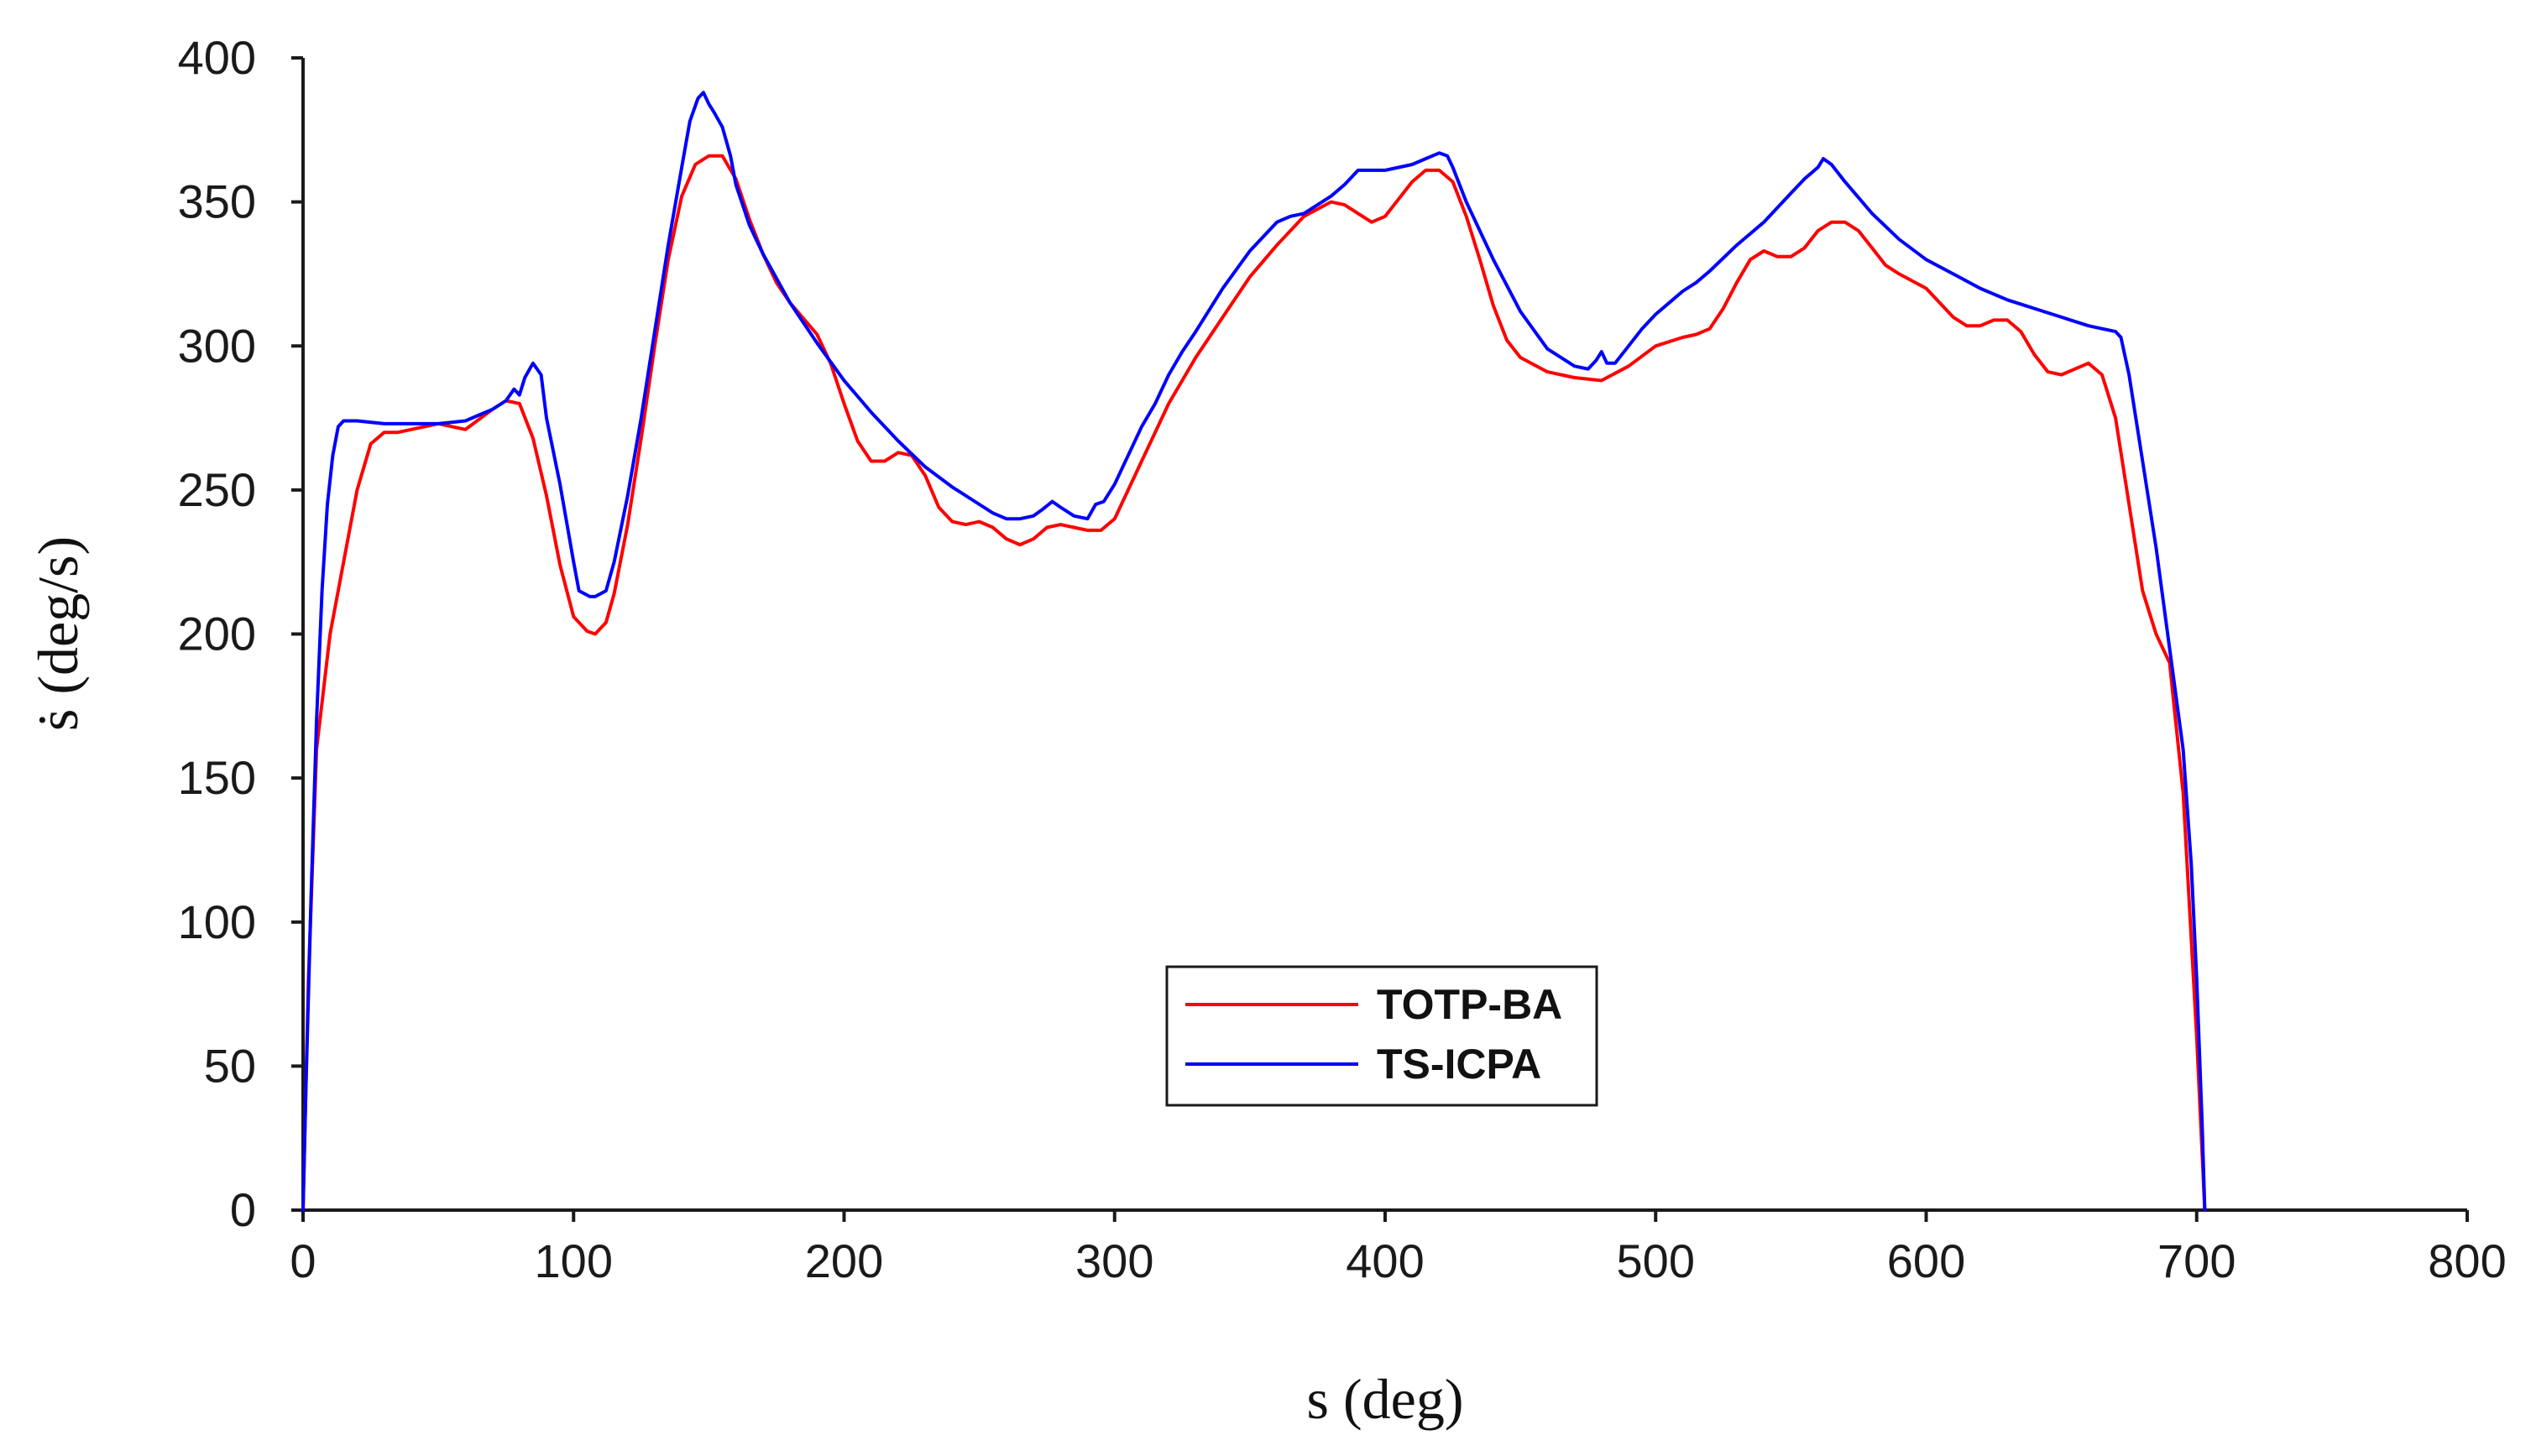  Describe the element at coordinates (1656, 1260) in the screenshot. I see `x-tick-label: 500` at that location.